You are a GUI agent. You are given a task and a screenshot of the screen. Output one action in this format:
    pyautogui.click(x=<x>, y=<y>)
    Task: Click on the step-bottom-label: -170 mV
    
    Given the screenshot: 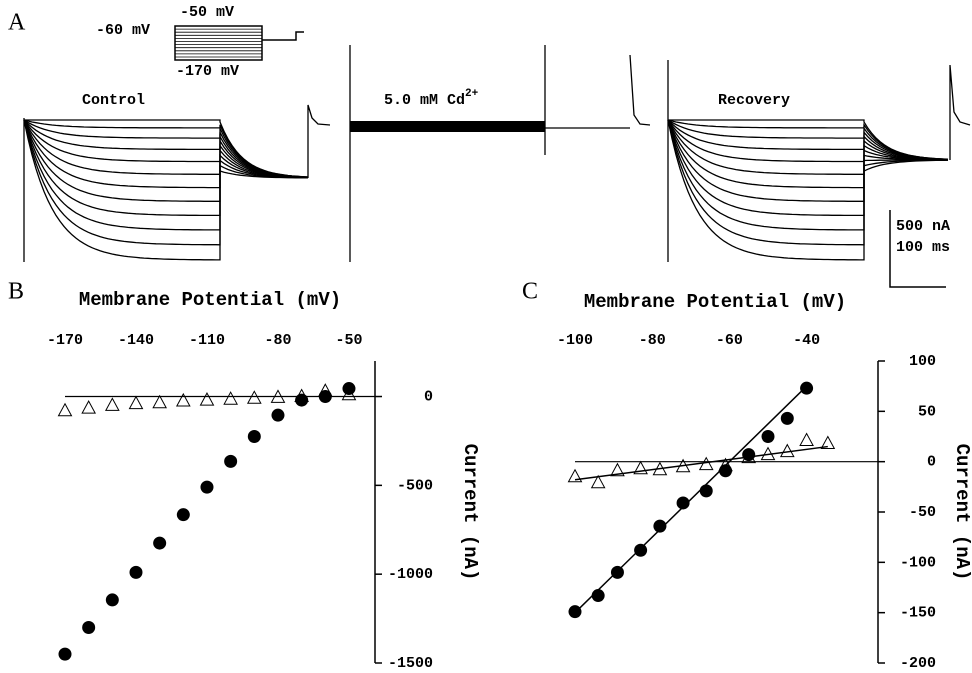 What is the action you would take?
    pyautogui.click(x=207, y=71)
    